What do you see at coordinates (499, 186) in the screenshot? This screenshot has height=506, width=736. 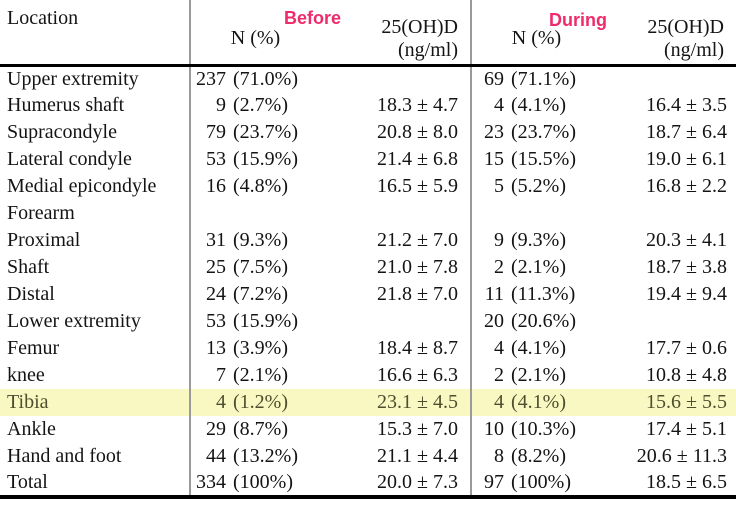 I see `n-during-count: 5` at bounding box center [499, 186].